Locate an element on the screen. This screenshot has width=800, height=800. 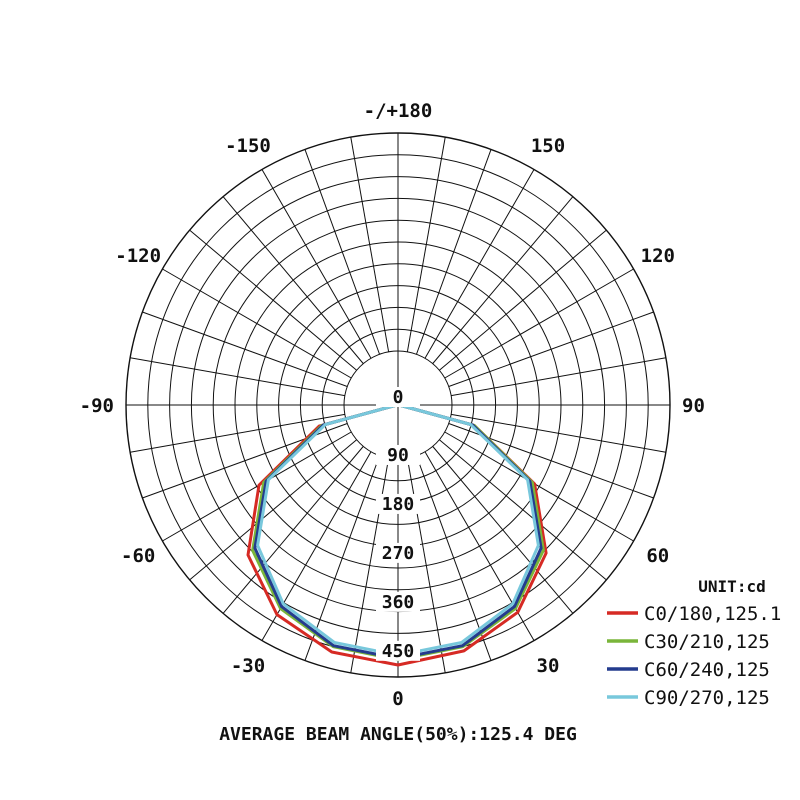
angle-label: 90 is located at coordinates (693, 406).